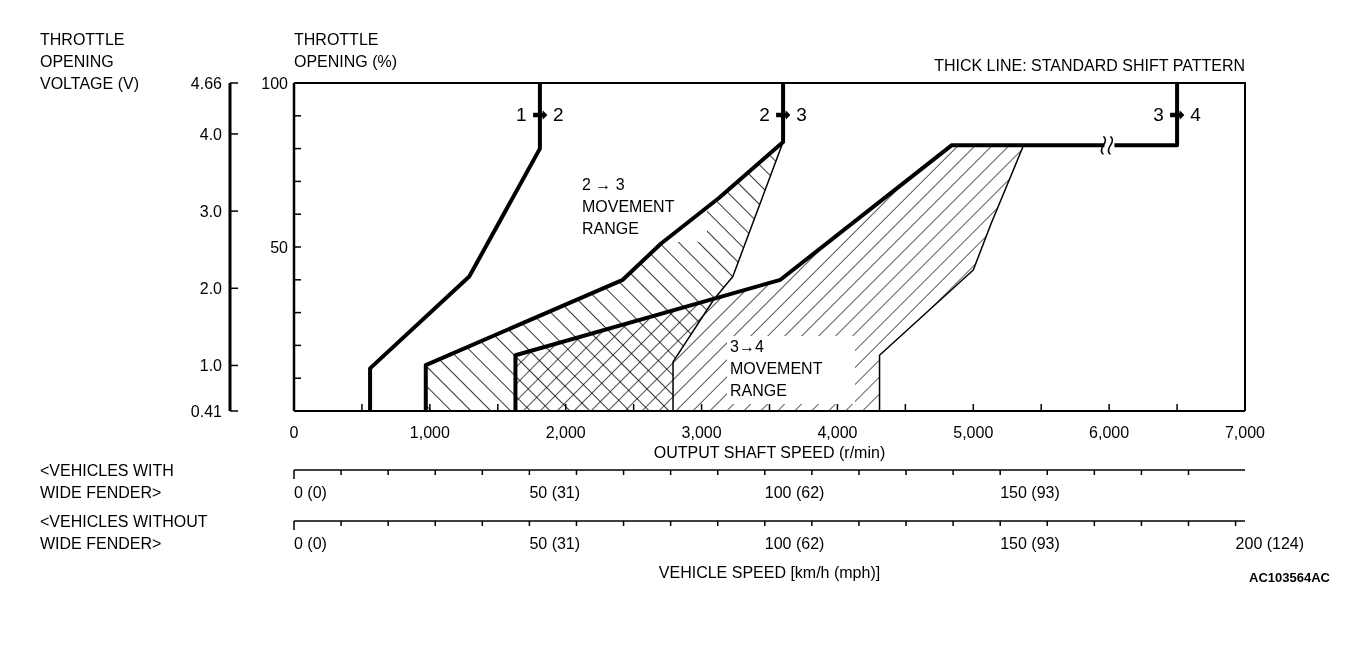  I want to click on y-tick-label: 50, so click(279, 247).